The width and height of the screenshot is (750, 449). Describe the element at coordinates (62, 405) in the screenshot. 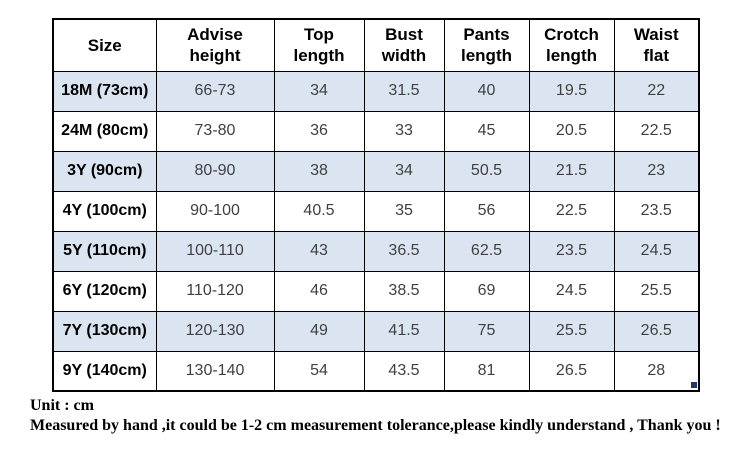

I see `unit-note: Unit : cm` at that location.